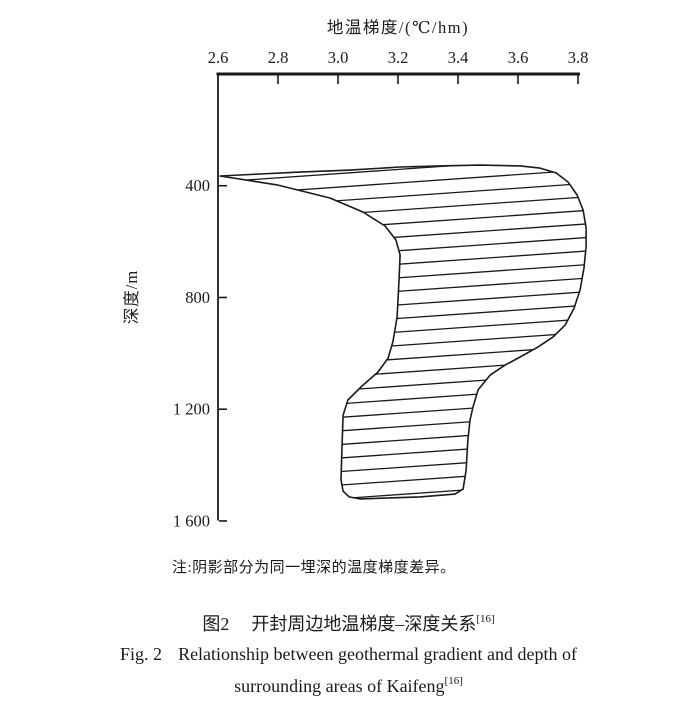  Describe the element at coordinates (398, 57) in the screenshot. I see `x-tick-label: 3.2` at that location.